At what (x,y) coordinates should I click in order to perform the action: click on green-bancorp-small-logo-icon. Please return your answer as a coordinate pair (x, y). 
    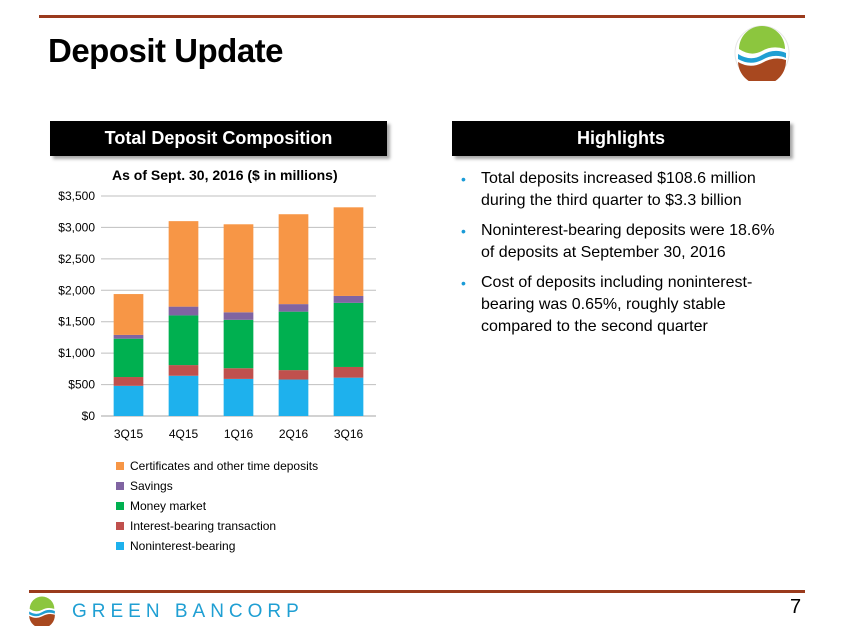
    Looking at the image, I should click on (42, 611).